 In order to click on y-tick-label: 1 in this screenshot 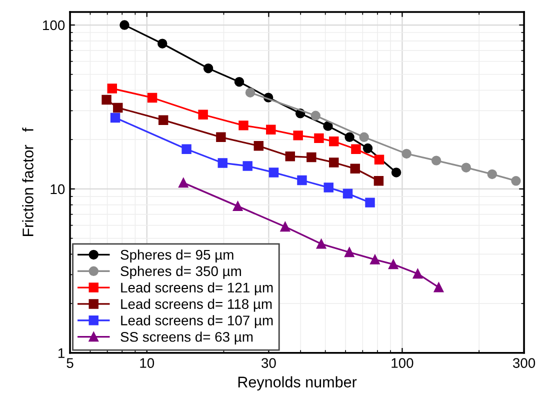, I will do `click(61, 353)`.